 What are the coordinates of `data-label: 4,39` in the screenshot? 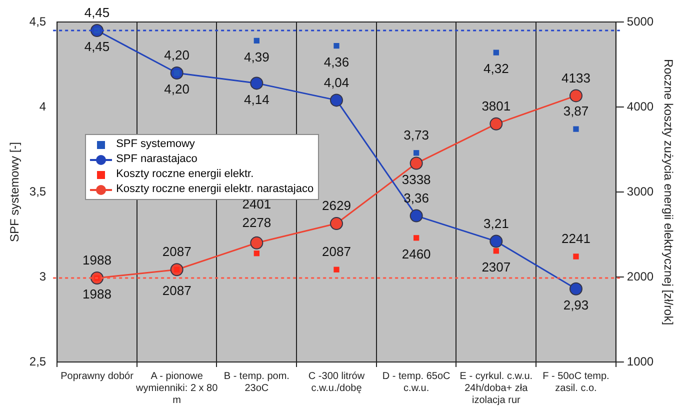 It's located at (257, 56).